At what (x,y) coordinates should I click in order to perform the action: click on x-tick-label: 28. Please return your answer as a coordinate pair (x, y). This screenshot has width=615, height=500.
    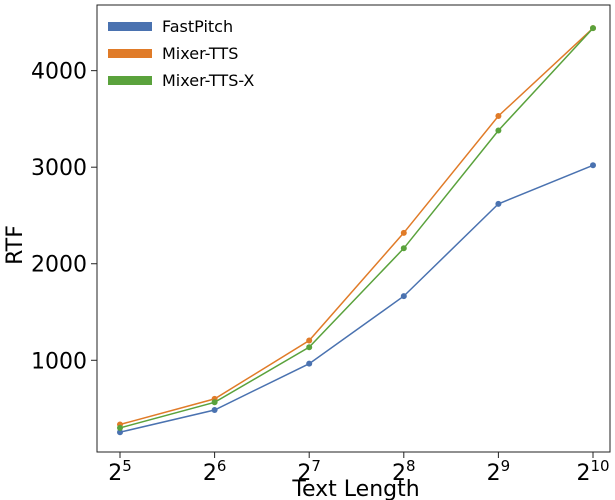
    Looking at the image, I should click on (404, 471).